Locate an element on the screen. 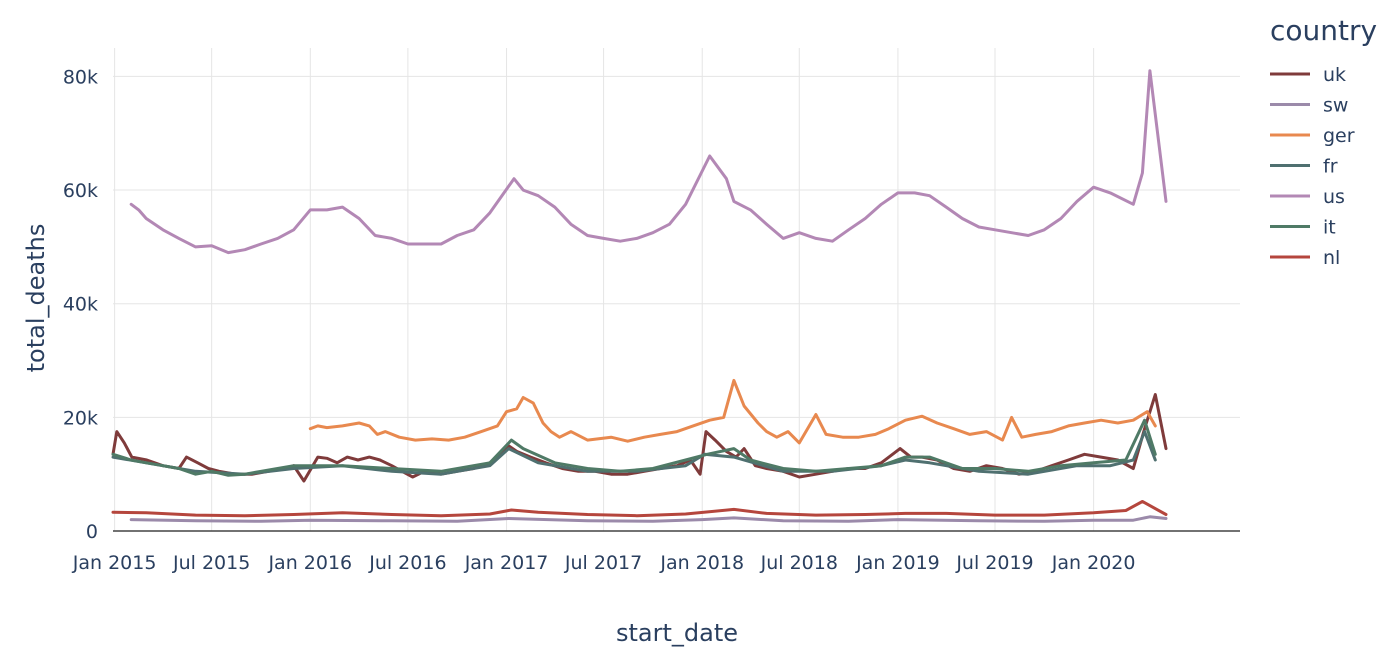 The height and width of the screenshot is (668, 1400). x-tick-label: Jan 2018 is located at coordinates (701, 563).